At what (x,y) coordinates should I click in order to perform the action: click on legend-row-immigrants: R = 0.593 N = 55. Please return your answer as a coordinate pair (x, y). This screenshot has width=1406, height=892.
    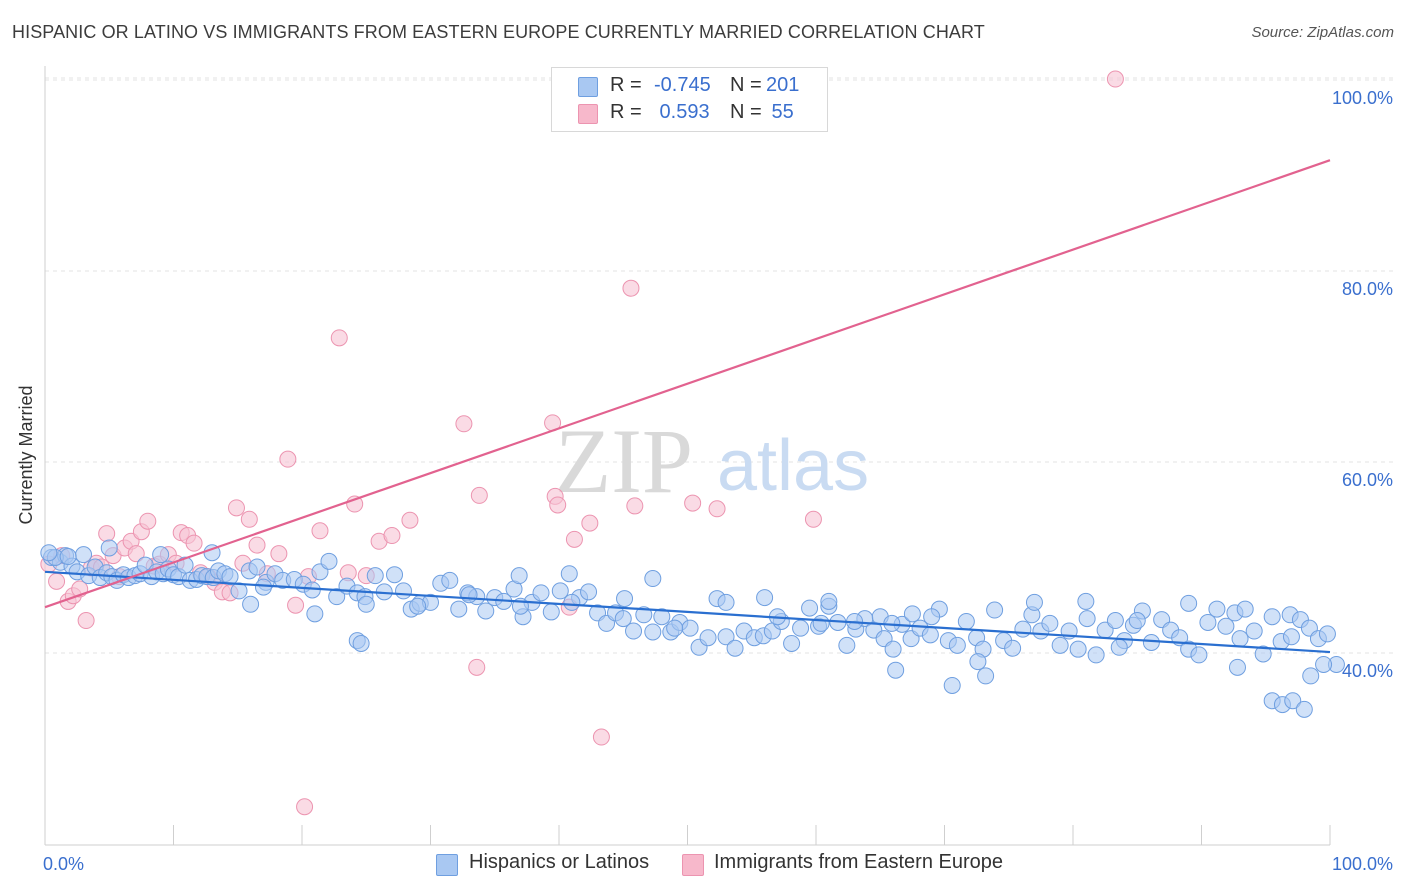
    Looking at the image, I should click on (689, 114).